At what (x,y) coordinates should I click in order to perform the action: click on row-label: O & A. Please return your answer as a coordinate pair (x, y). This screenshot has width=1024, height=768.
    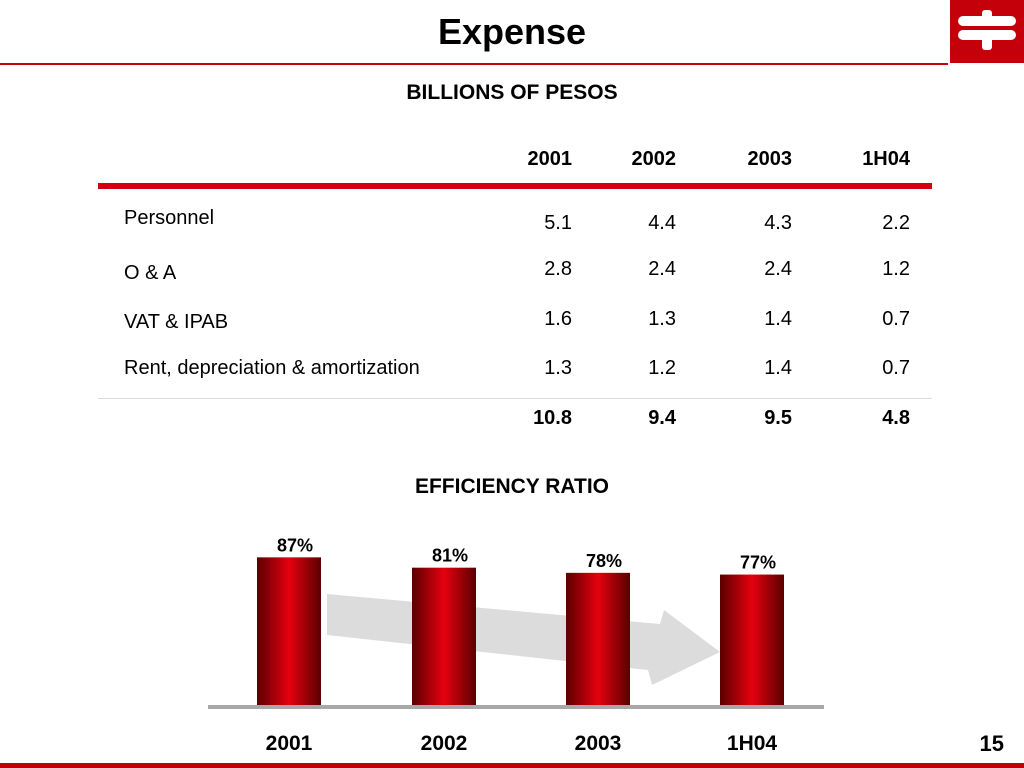
    Looking at the image, I should click on (150, 273).